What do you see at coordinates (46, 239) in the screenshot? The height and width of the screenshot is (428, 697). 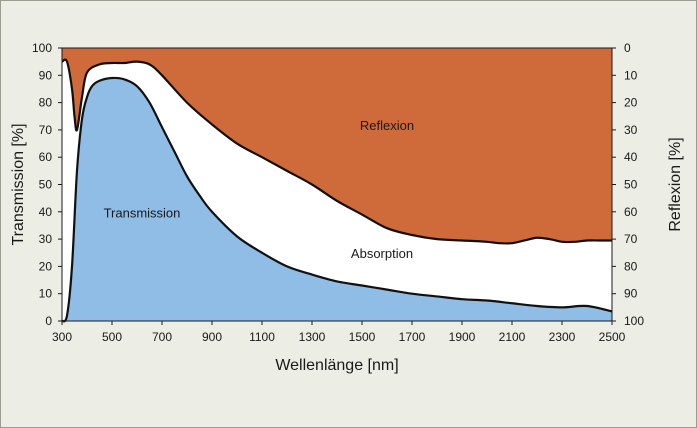 I see `y-left-tick-label: 30` at bounding box center [46, 239].